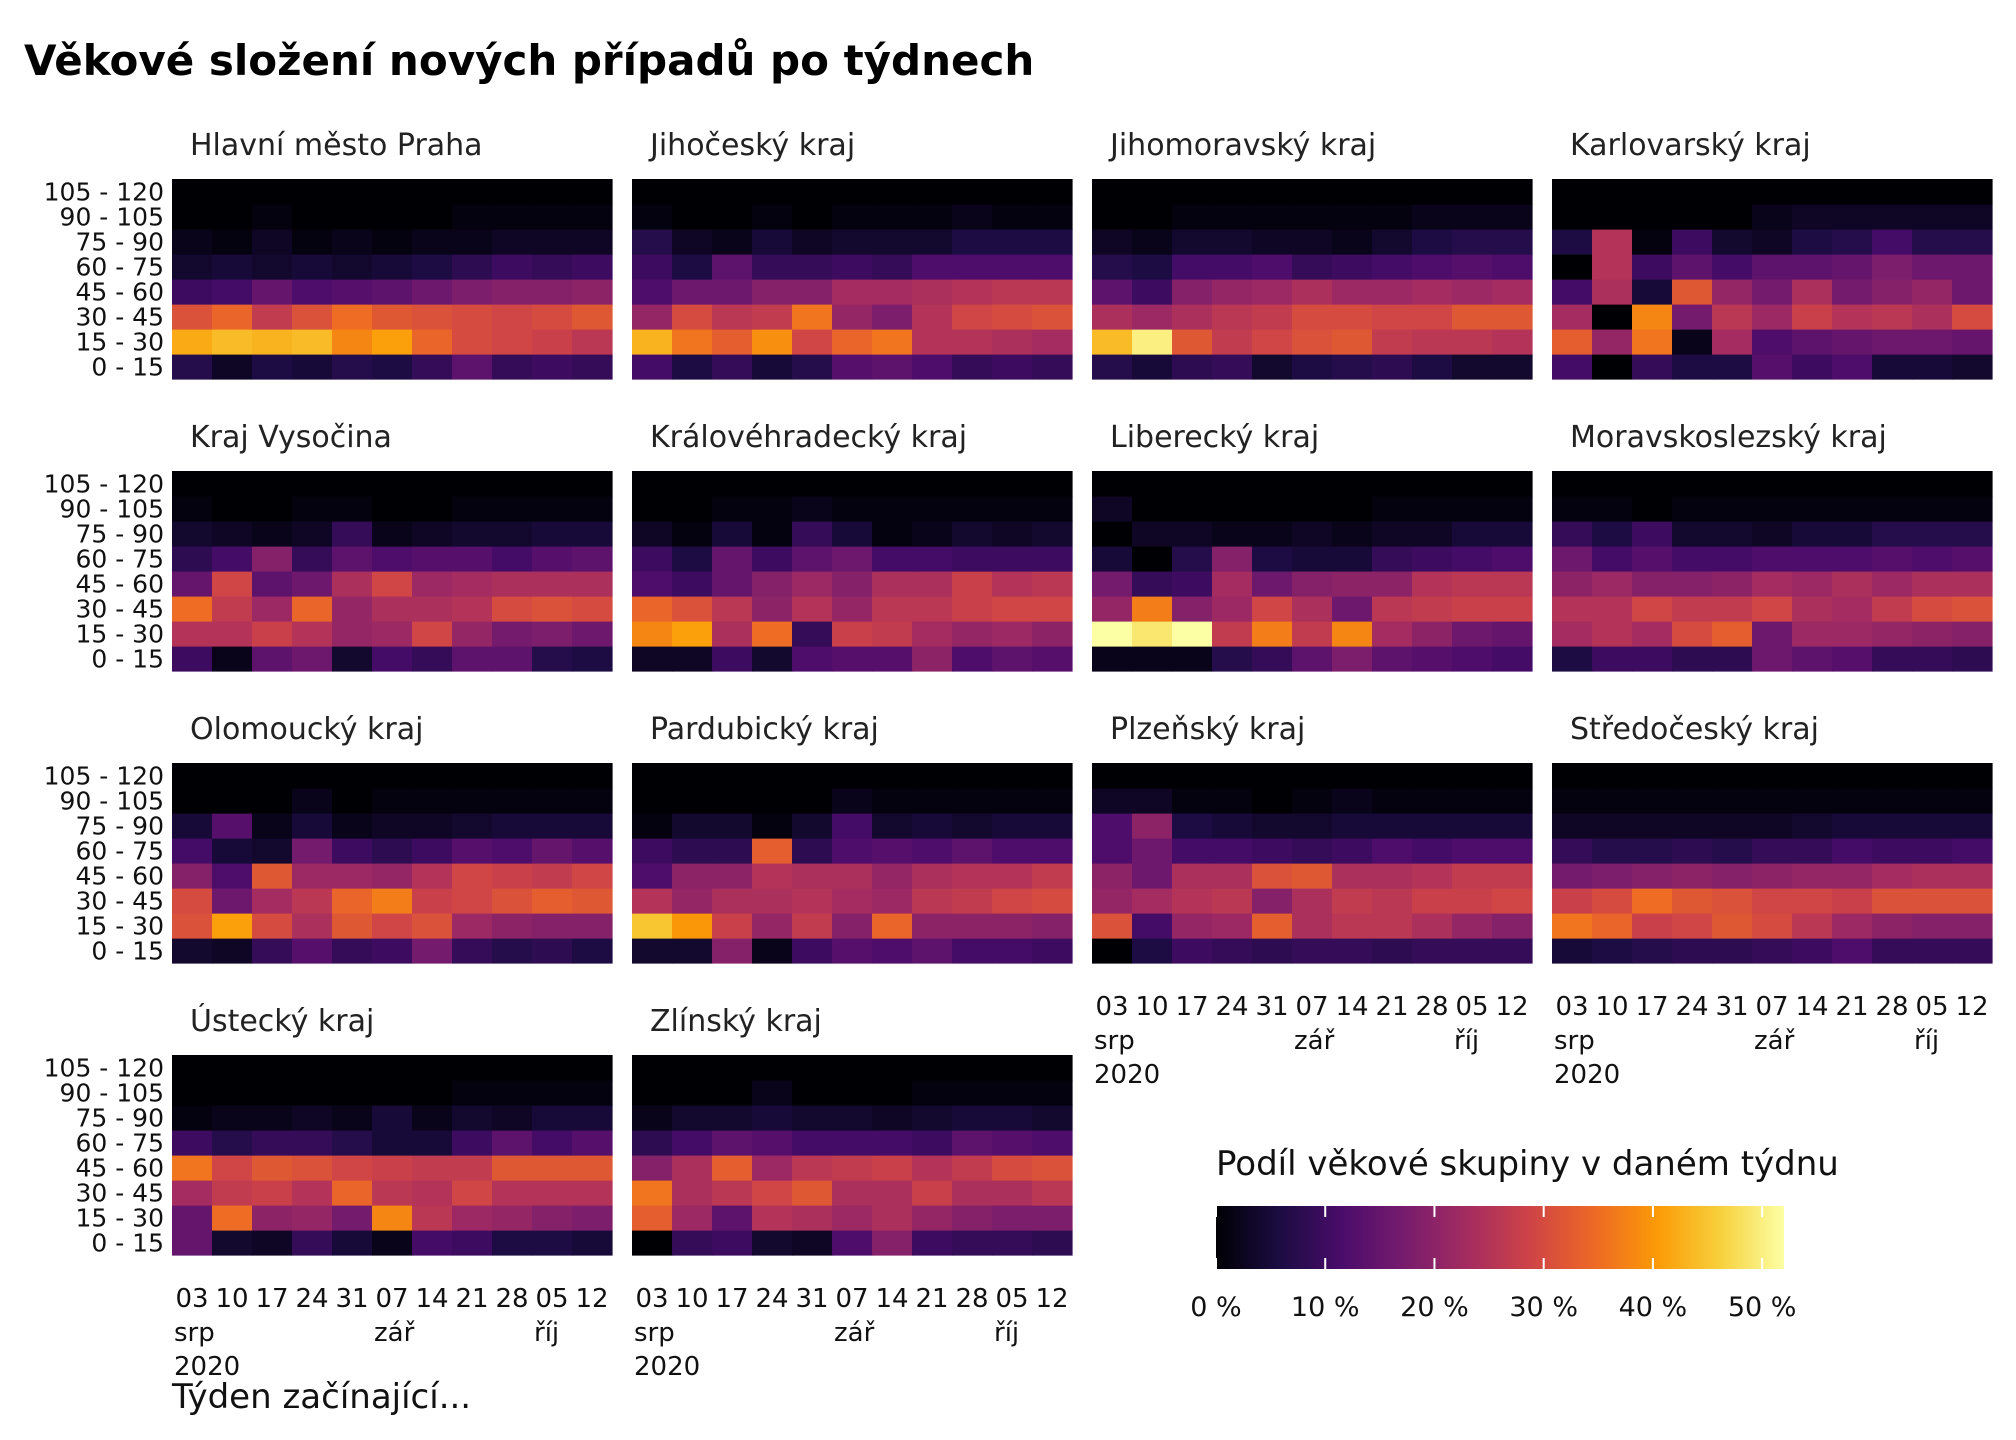 The image size is (2016, 1440). Describe the element at coordinates (691, 1299) in the screenshot. I see `x-tick-label: 10` at that location.